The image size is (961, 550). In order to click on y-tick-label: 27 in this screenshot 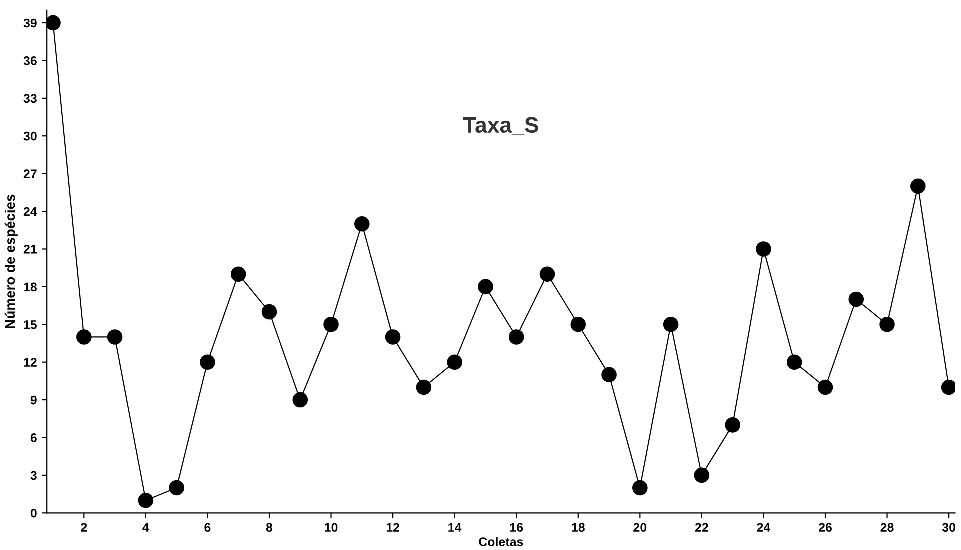, I will do `click(30, 174)`.